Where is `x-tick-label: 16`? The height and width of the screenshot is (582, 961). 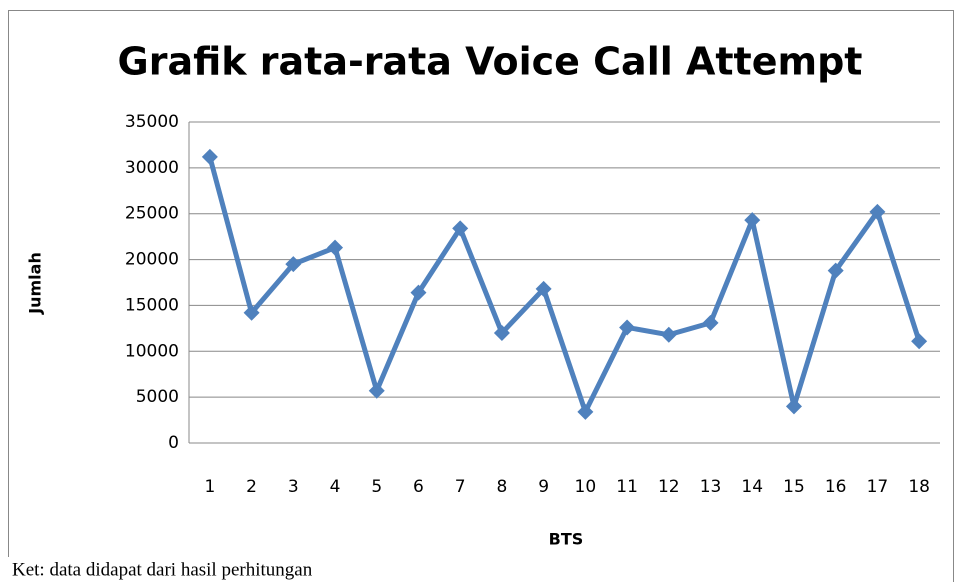 x-tick-label: 16 is located at coordinates (836, 487).